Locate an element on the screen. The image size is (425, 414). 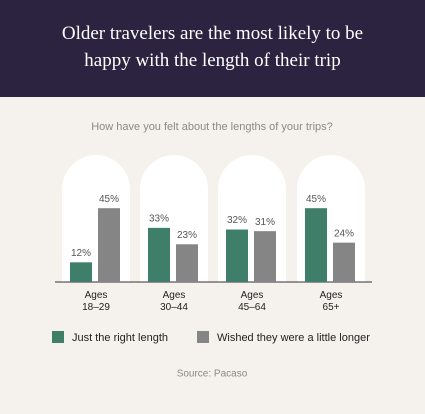
legend-label: Just the right length is located at coordinates (120, 338).